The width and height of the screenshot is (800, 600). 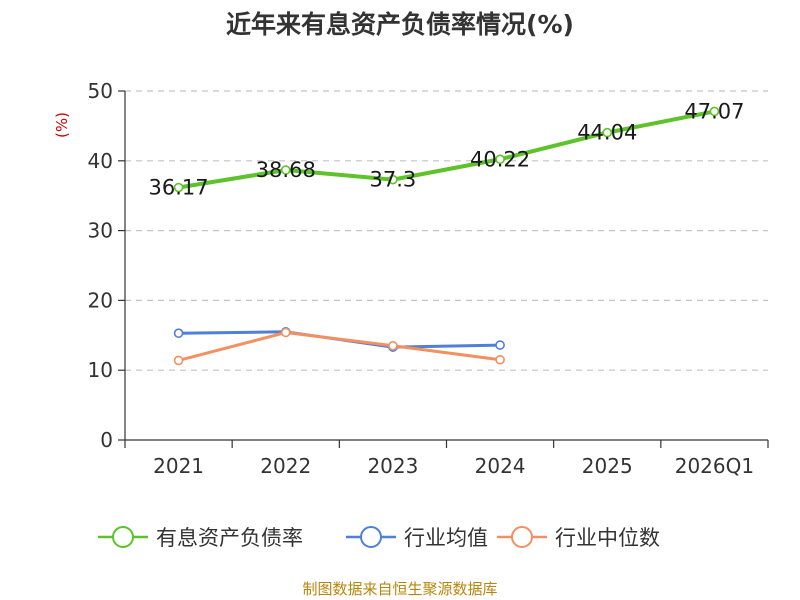 I want to click on data-label: 47.07, so click(x=714, y=111).